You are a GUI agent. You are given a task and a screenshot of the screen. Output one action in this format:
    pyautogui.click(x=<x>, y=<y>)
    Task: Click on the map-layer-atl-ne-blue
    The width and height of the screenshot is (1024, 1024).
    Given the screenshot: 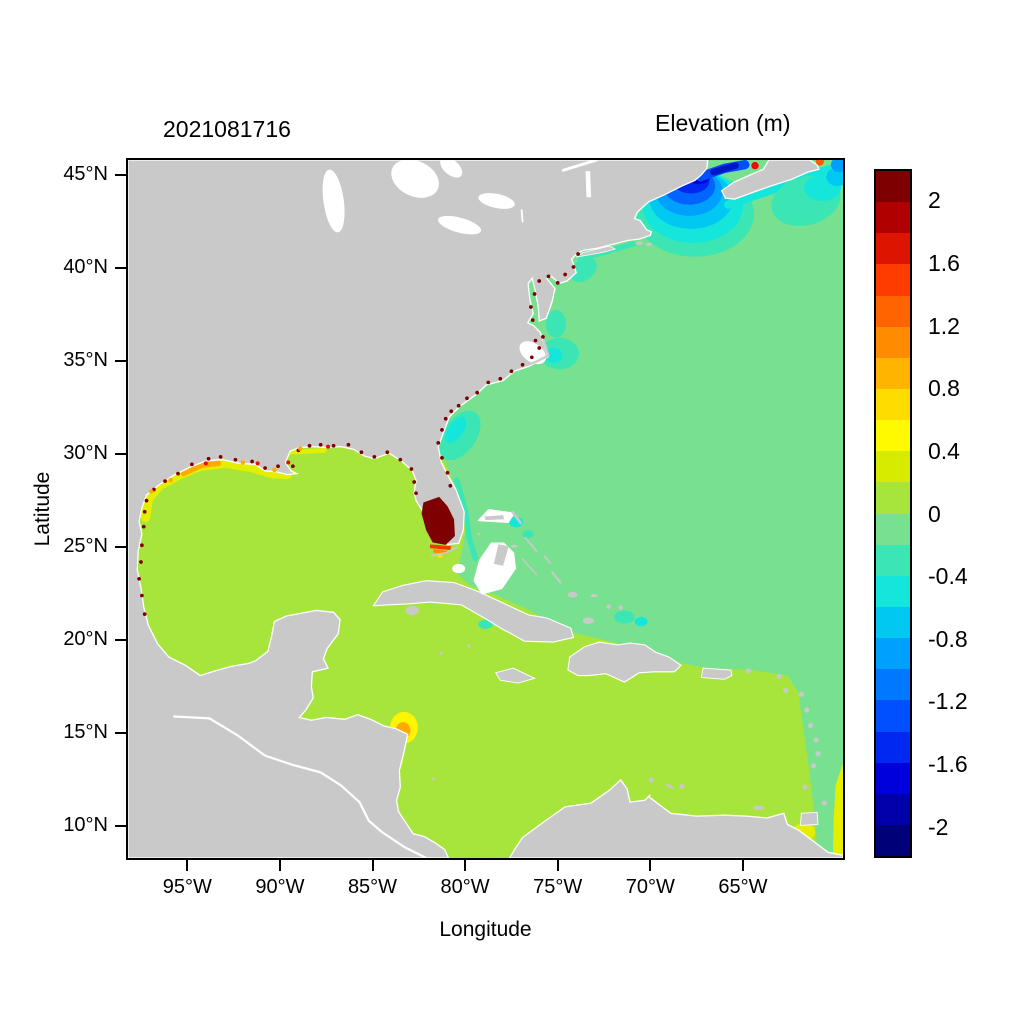 What is the action you would take?
    pyautogui.click(x=834, y=177)
    